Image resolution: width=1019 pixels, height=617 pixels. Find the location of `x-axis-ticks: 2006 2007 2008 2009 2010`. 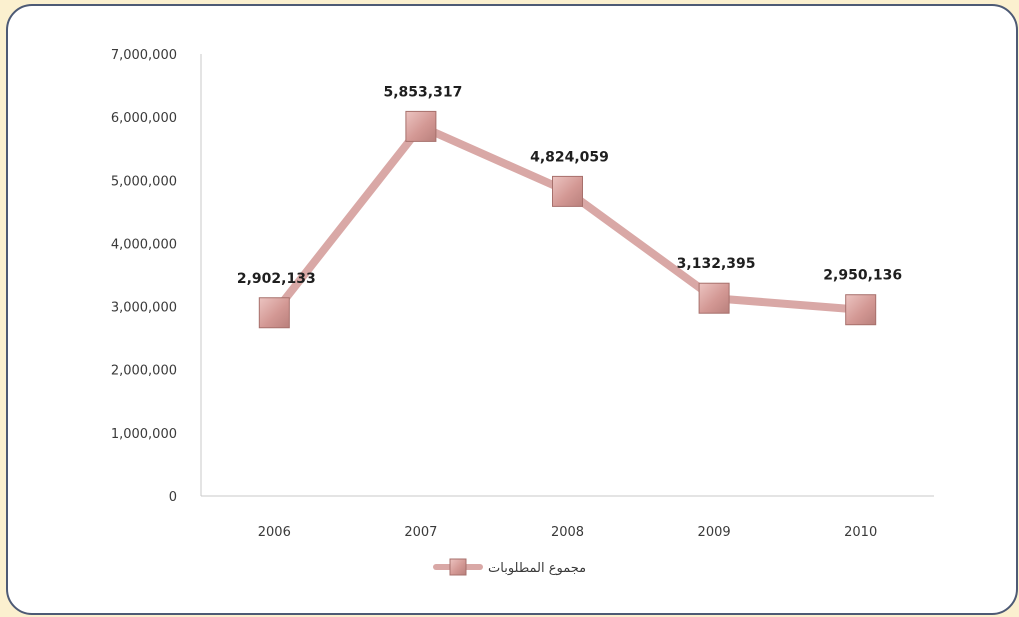

x-axis-ticks: 2006 2007 2008 2009 2010 is located at coordinates (567, 532).